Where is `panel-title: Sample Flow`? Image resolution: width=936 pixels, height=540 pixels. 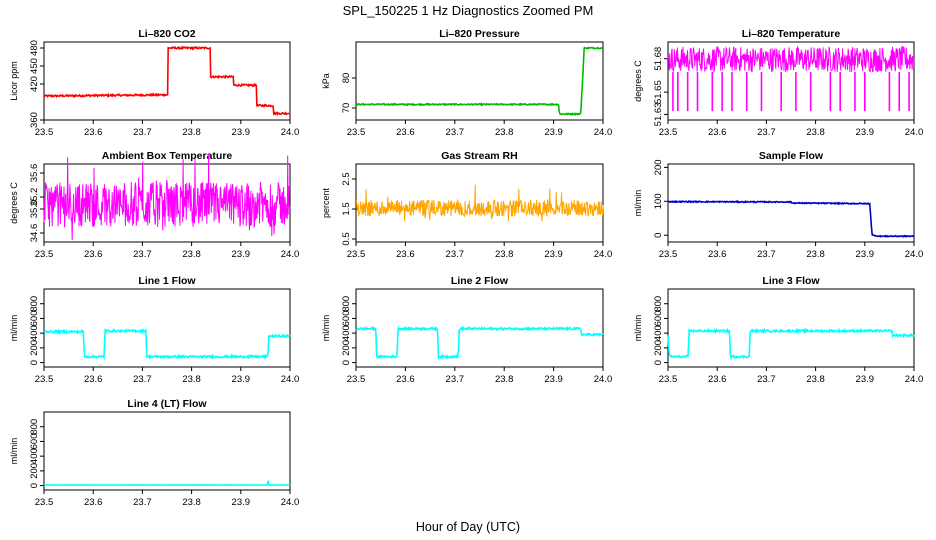
panel-title: Sample Flow is located at coordinates (791, 156).